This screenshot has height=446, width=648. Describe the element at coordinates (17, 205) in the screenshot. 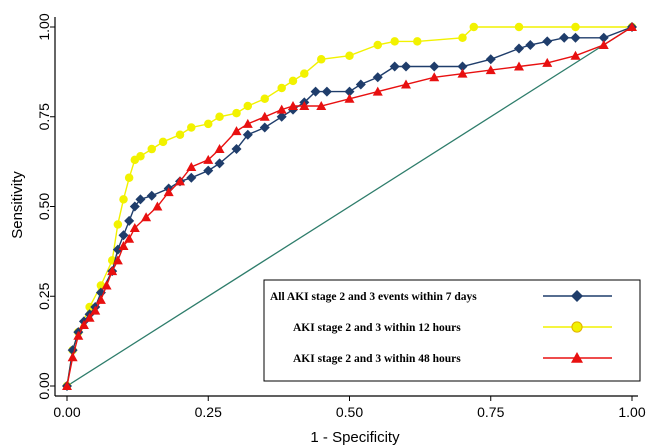

I see `y-axis-title: Sensitivity` at that location.